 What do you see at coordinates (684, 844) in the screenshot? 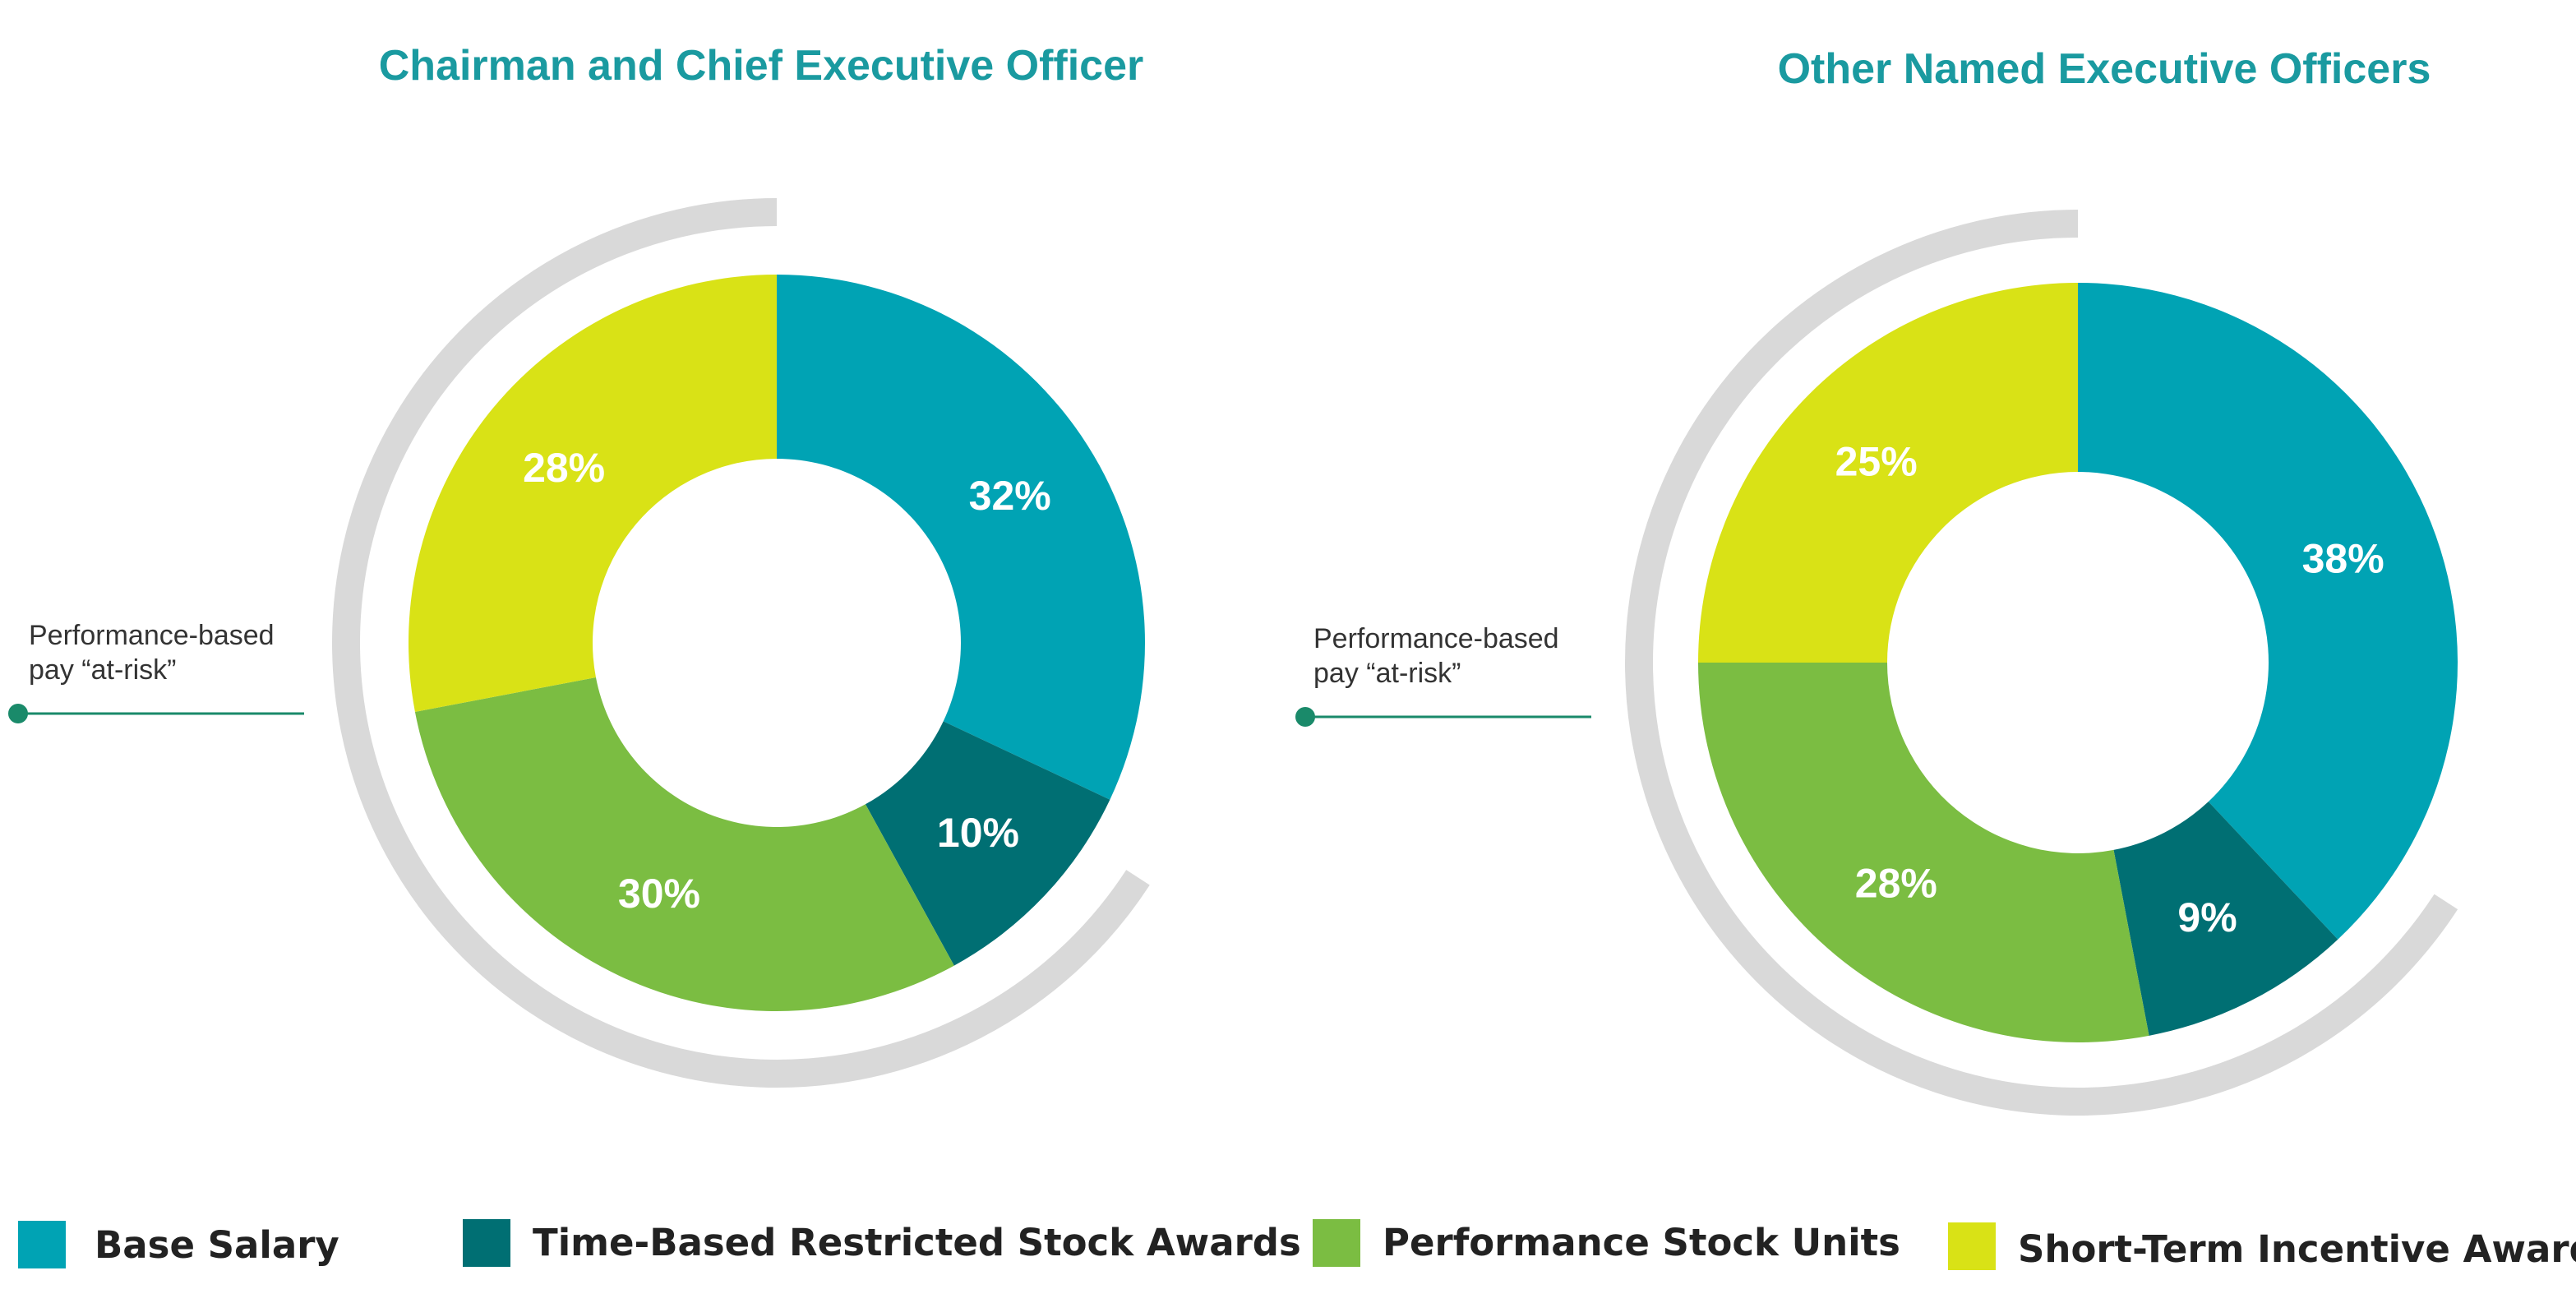
I see `slice-performance-stock-units-ceo` at bounding box center [684, 844].